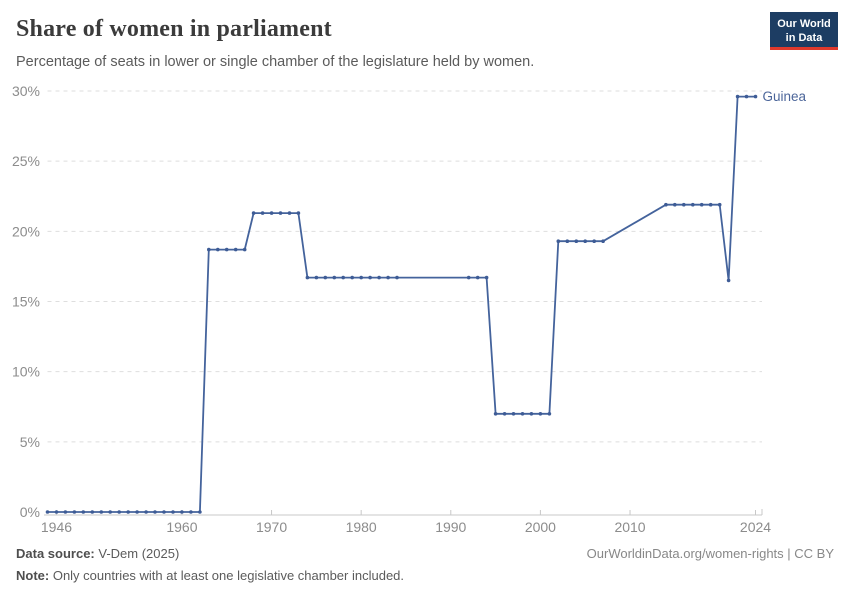 The width and height of the screenshot is (850, 600). I want to click on y-axis-tick-label: 5%, so click(30, 442).